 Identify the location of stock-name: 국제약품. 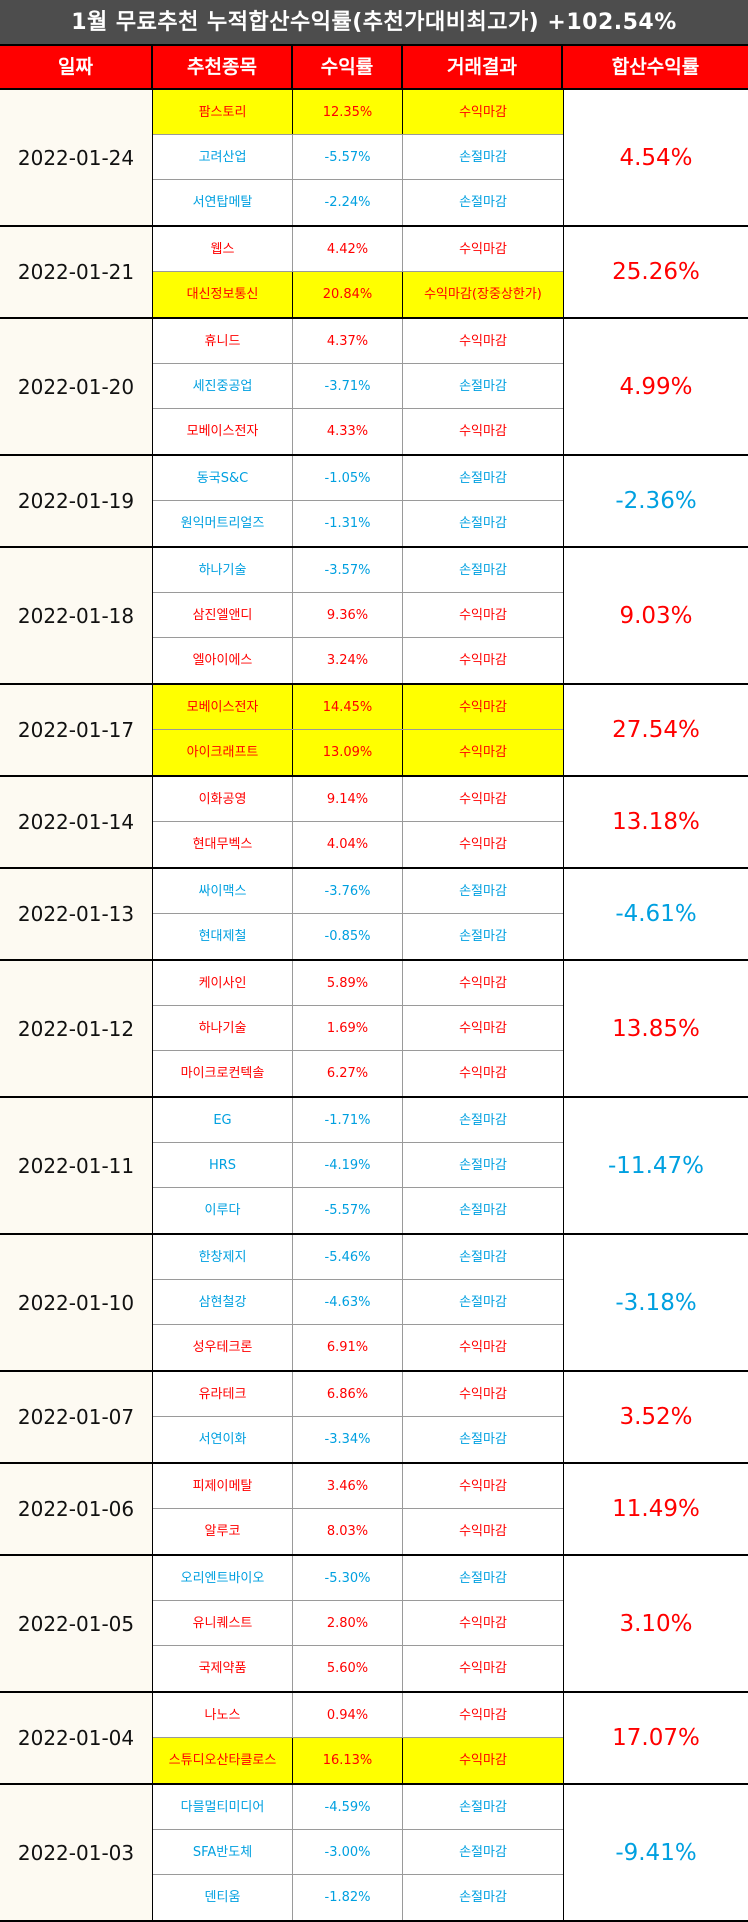
(223, 1668).